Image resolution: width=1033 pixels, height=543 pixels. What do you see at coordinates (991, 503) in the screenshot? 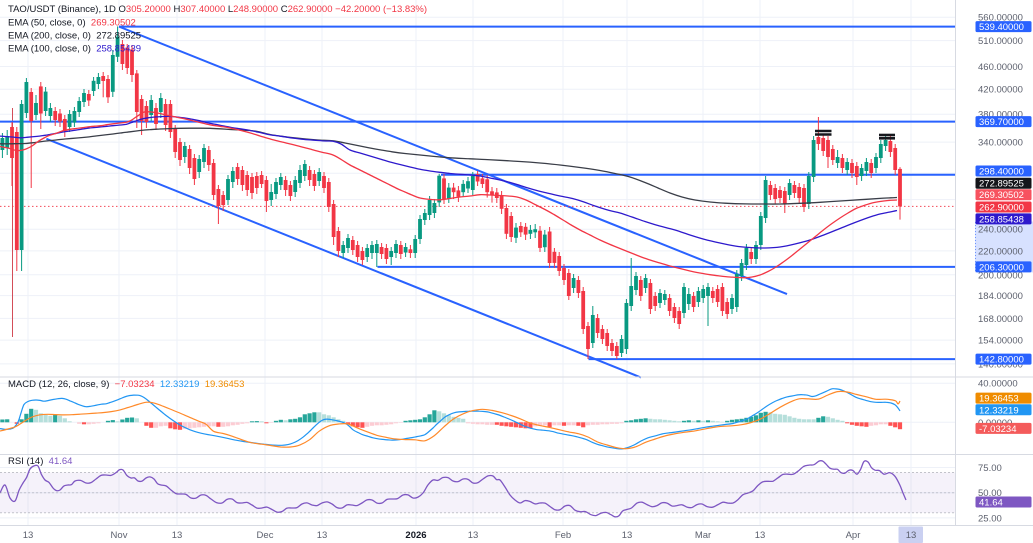
I see `svg-text: 41.64` at bounding box center [991, 503].